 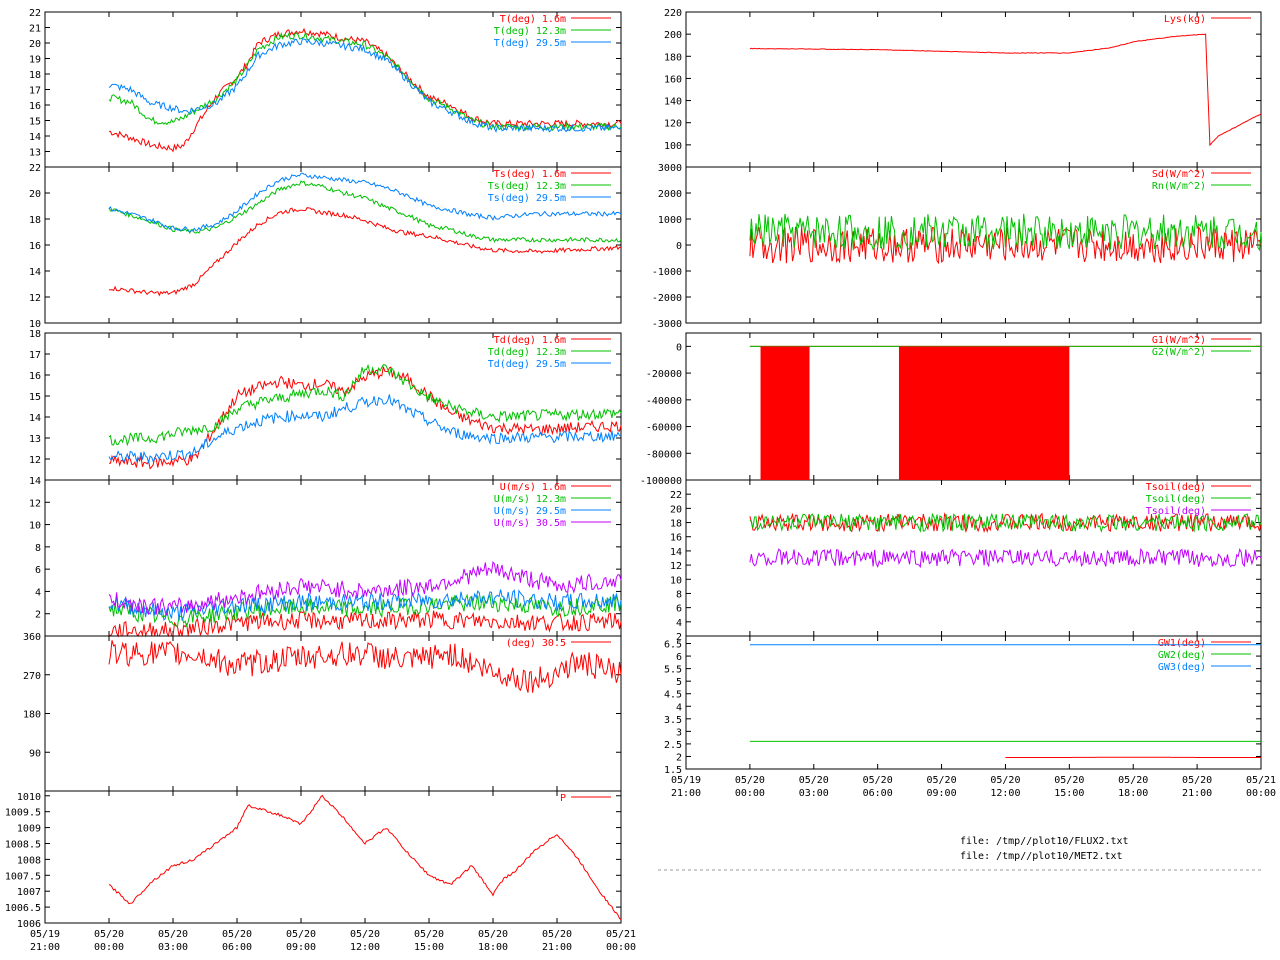 I want to click on y-tick-label: 14, so click(x=676, y=552).